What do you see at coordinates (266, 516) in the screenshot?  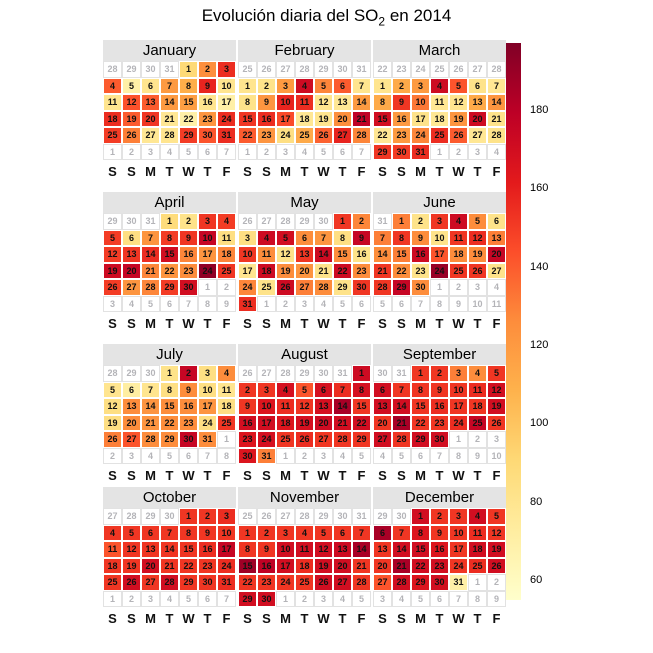 I see `day-cell-adjacent-month: 26` at bounding box center [266, 516].